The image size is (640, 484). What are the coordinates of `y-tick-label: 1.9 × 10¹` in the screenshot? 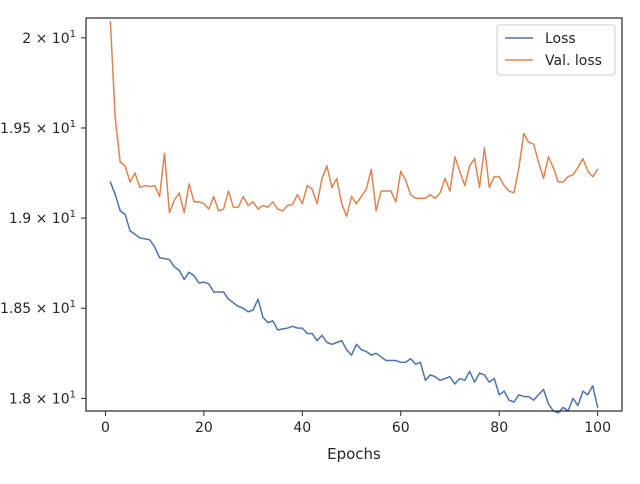 It's located at (42, 218).